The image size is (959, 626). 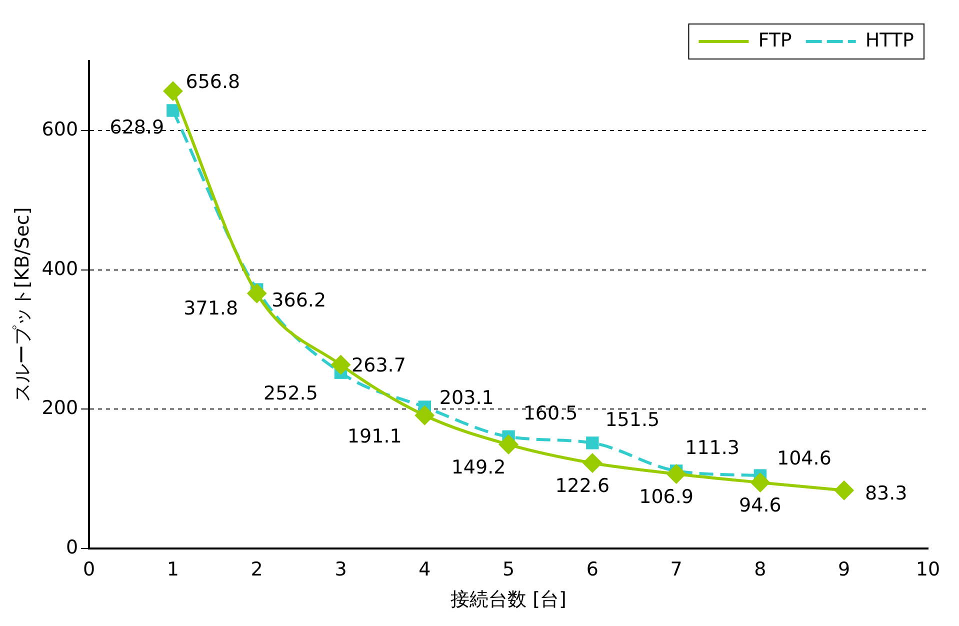 What do you see at coordinates (89, 569) in the screenshot?
I see `x-tick-label: 0` at bounding box center [89, 569].